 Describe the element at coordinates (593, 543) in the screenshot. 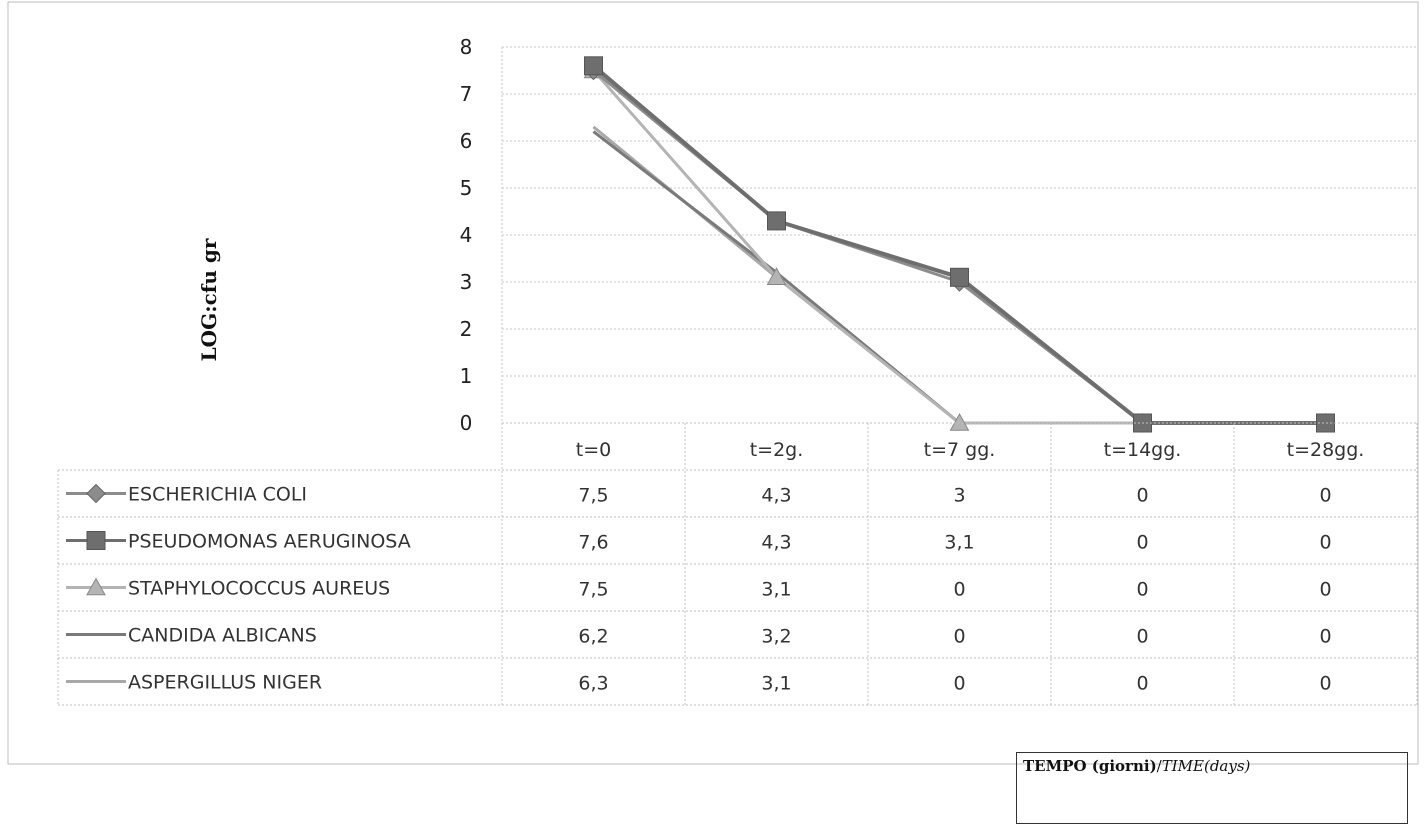

I see `table-cell-1-0: 7,6` at that location.